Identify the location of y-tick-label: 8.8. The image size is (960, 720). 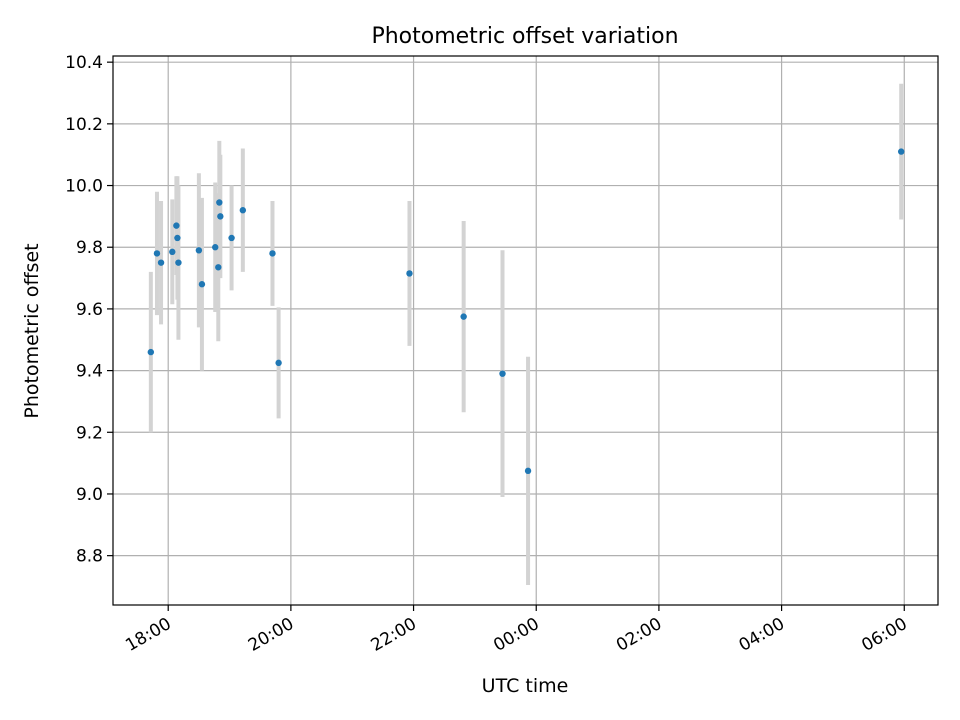
(89, 557).